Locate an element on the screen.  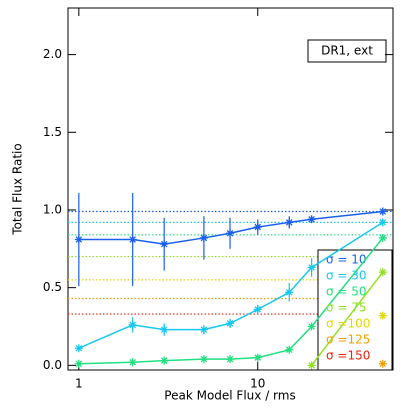
x-tick-label: 1 is located at coordinates (79, 384).